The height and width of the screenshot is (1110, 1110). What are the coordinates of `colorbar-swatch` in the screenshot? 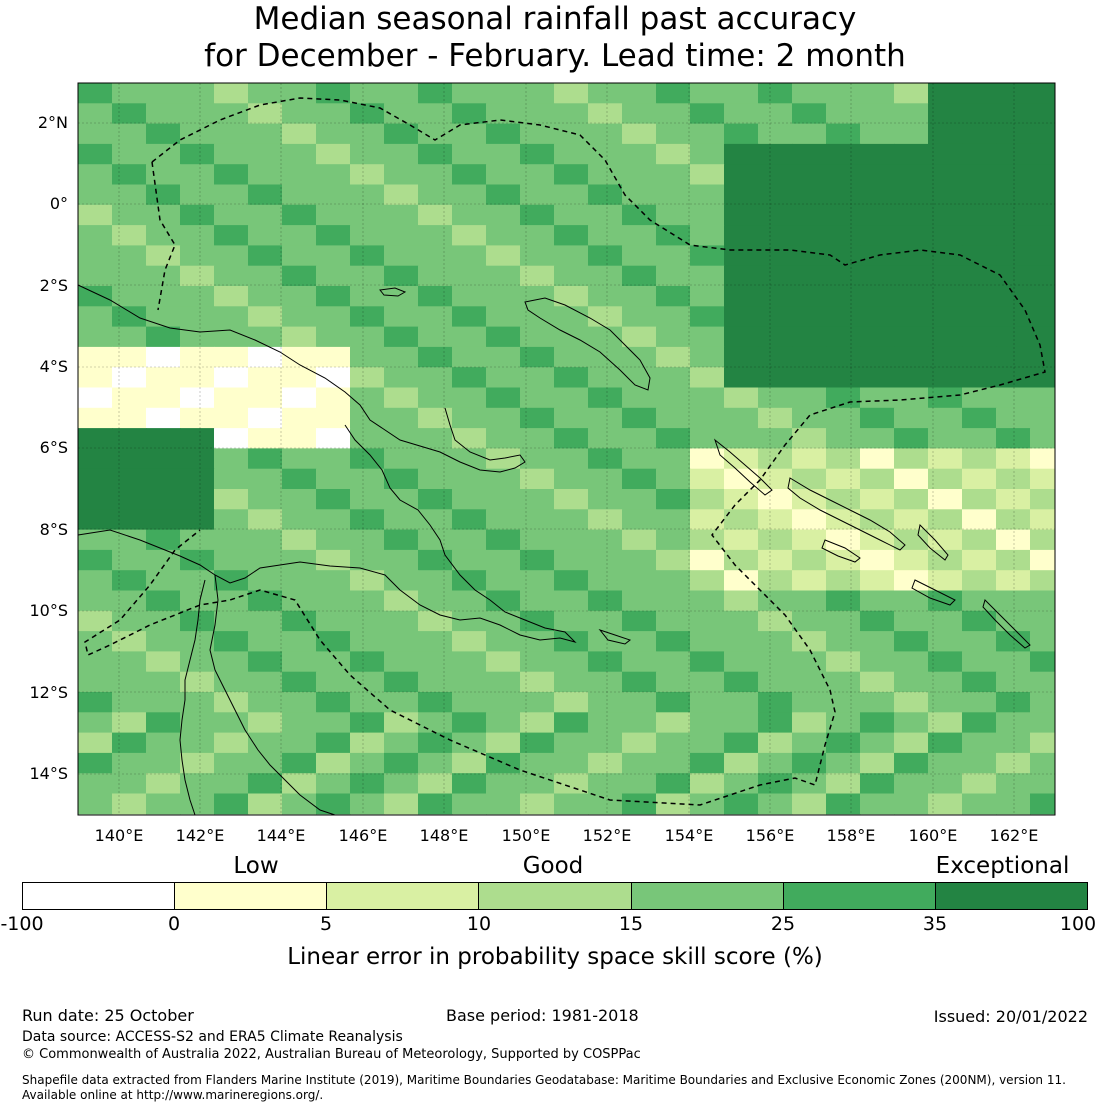 It's located at (250, 896).